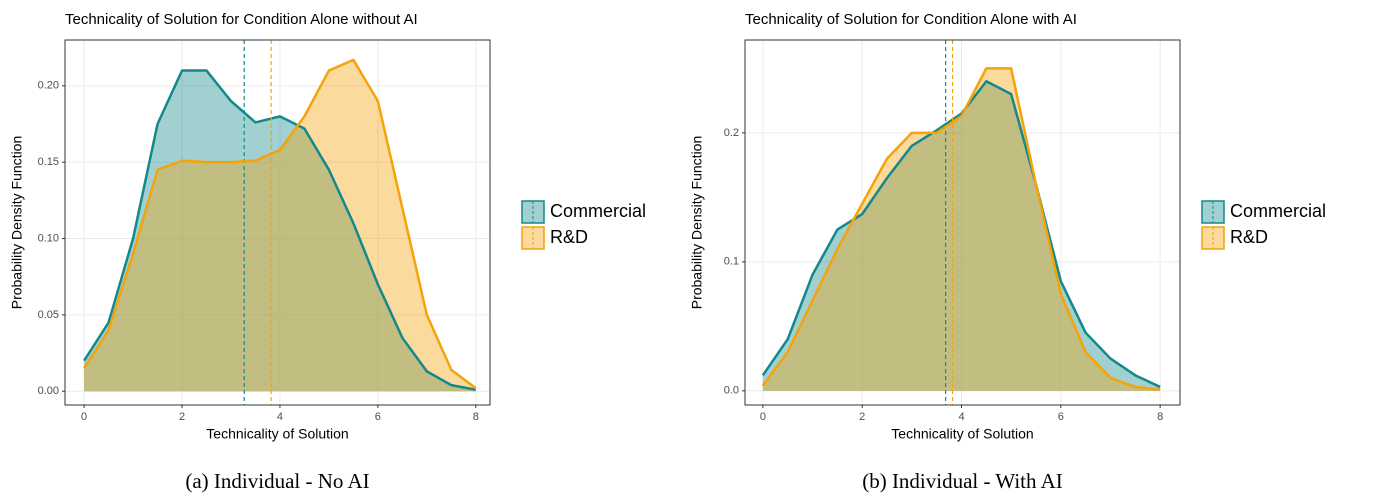 The image size is (1377, 504). I want to click on caption: (b) Individual - With AI, so click(962, 481).